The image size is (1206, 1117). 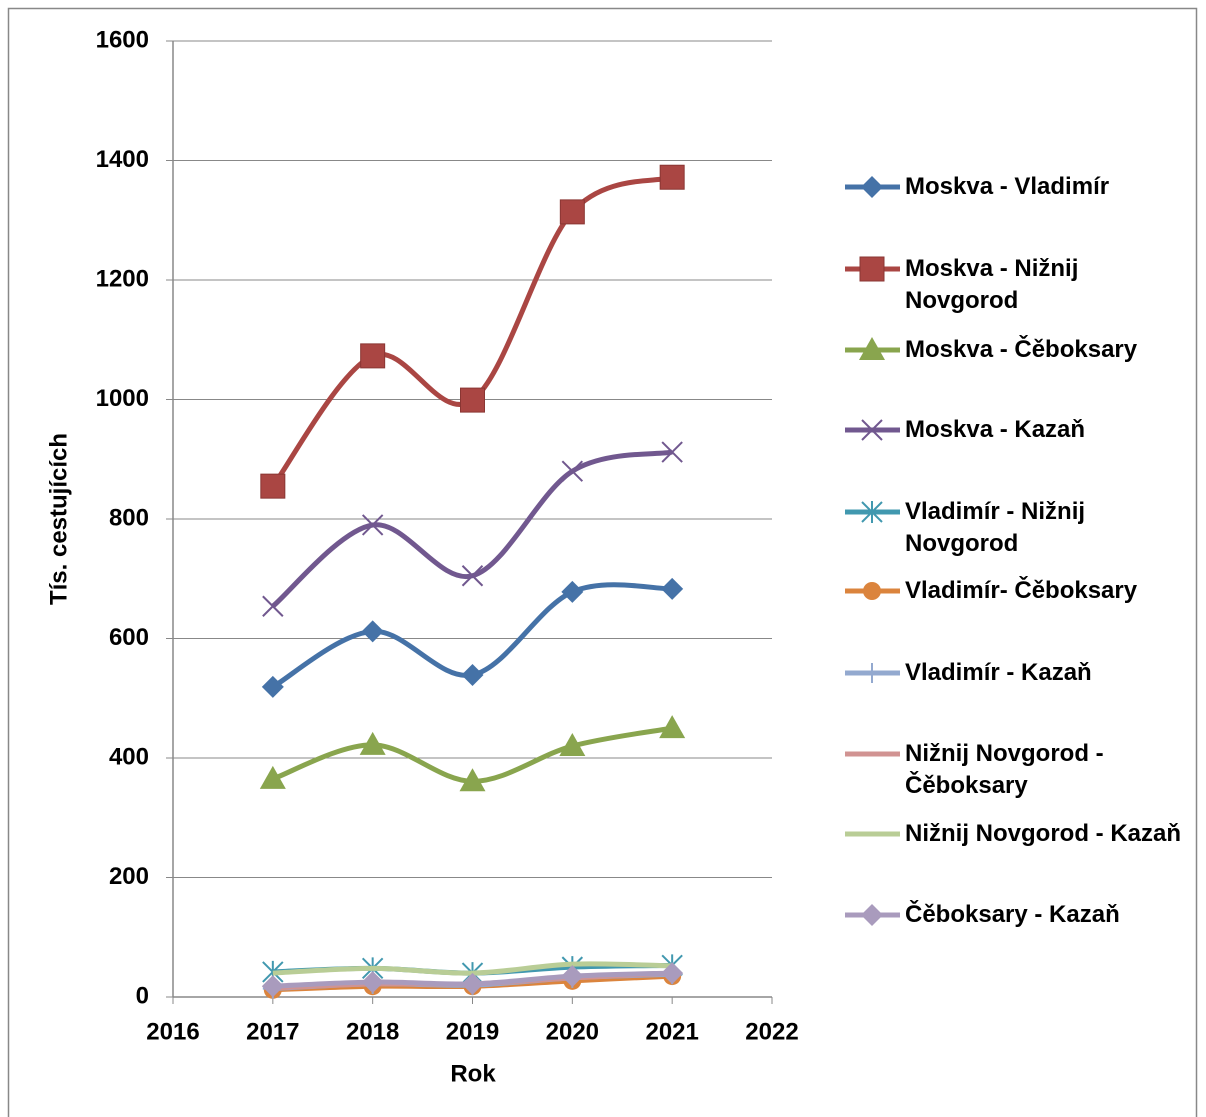 I want to click on legend-label: Moskva - Kazaň, so click(x=995, y=429).